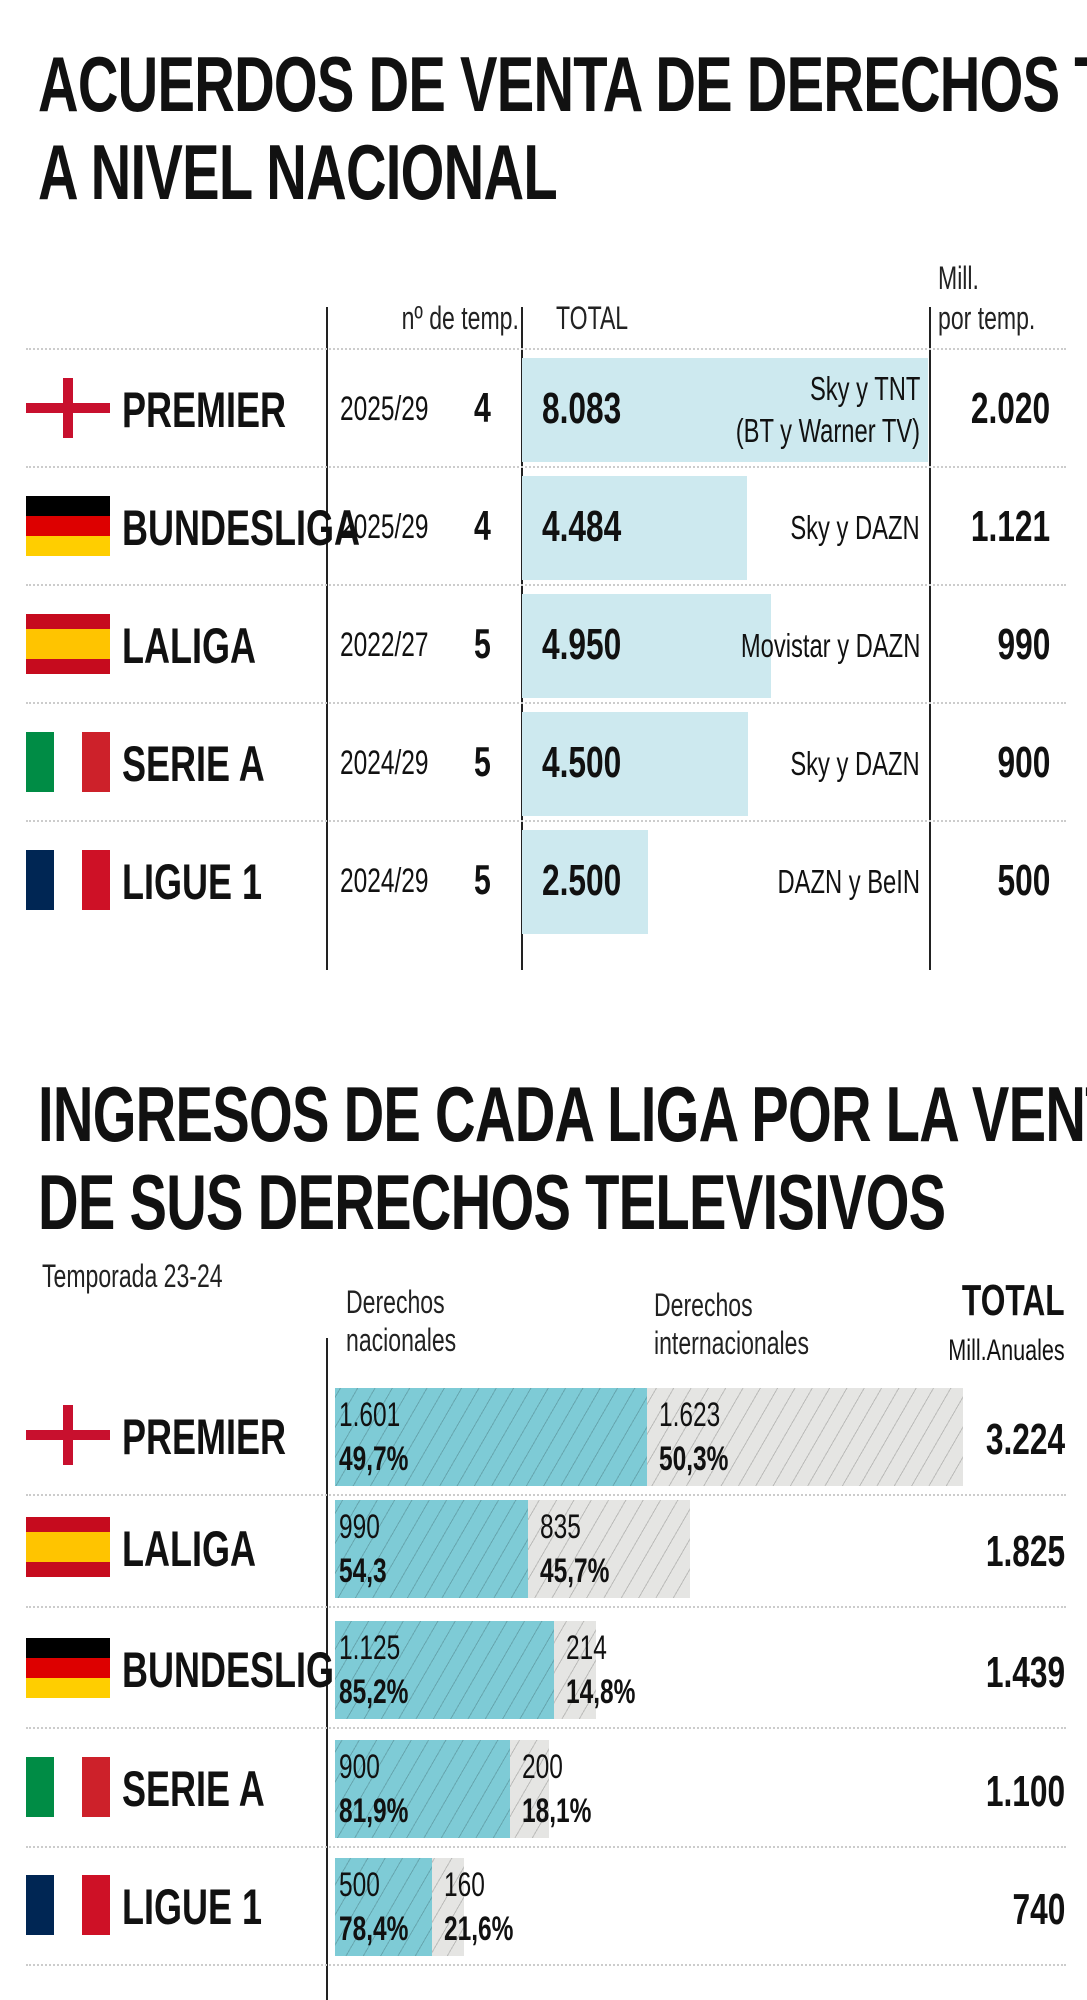 The width and height of the screenshot is (1087, 2000). I want to click on per-season-value: 990, so click(1023, 644).